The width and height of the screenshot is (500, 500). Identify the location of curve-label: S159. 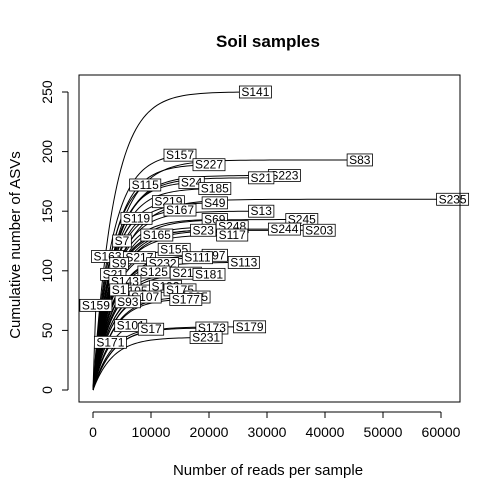
(96, 305).